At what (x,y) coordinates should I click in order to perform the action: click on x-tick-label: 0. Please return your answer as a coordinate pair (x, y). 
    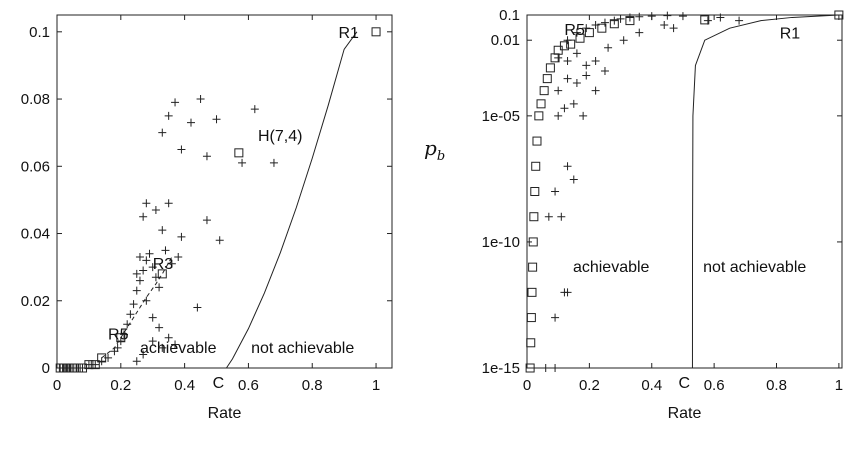
    Looking at the image, I should click on (57, 385).